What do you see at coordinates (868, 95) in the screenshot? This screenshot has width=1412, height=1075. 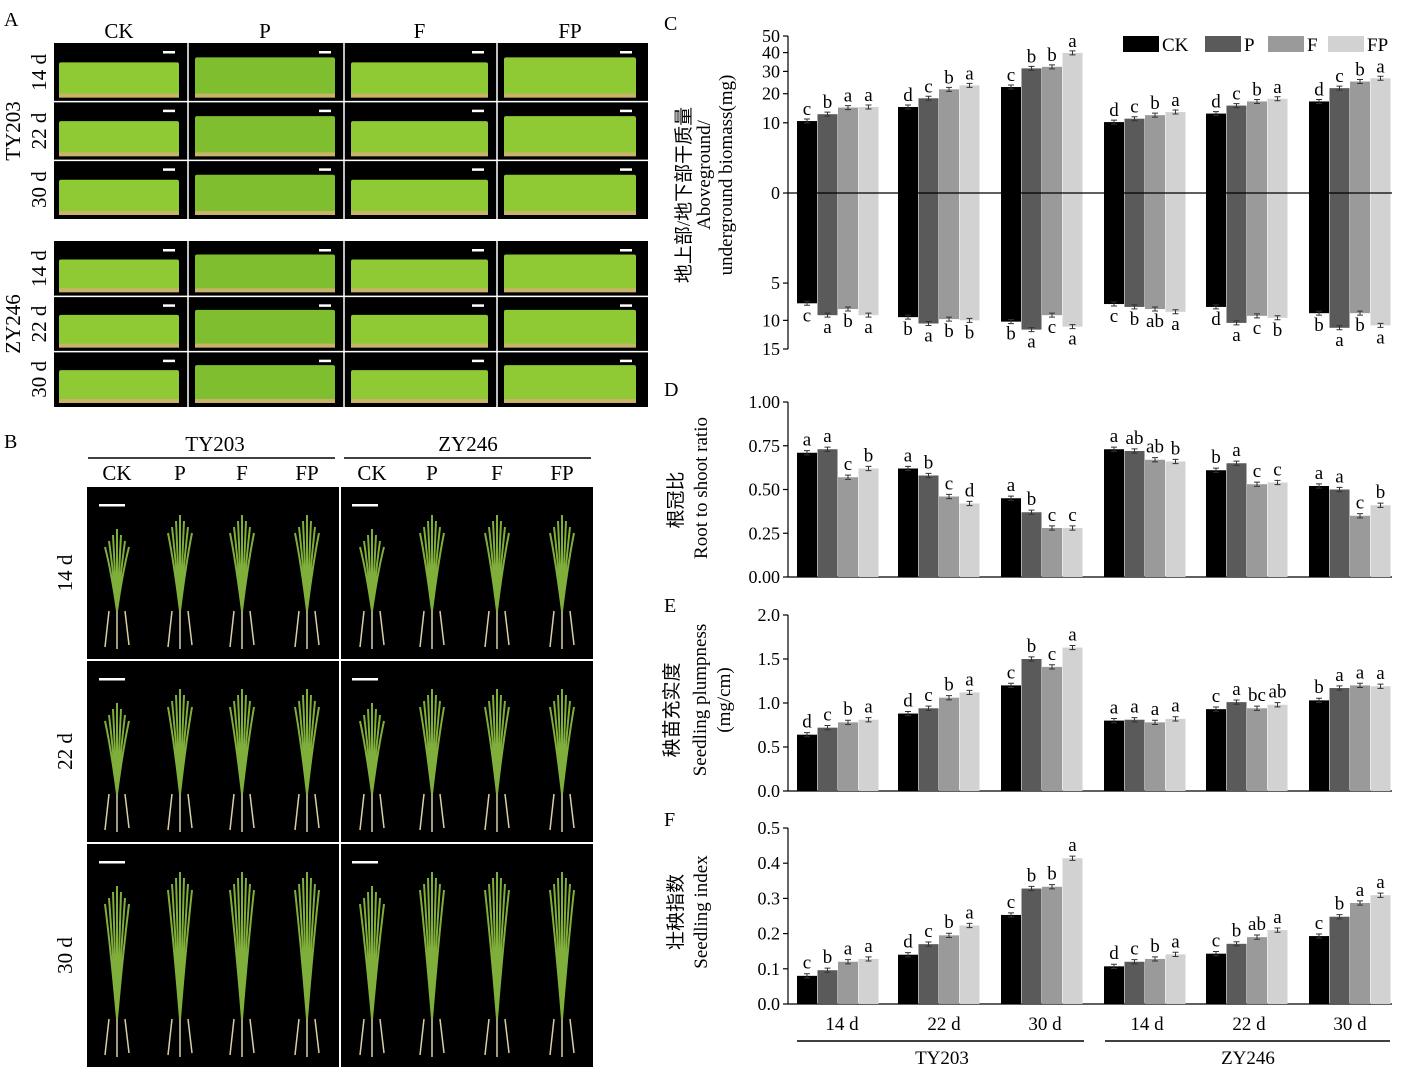 I see `chart-c-sig-letter-above: a` at bounding box center [868, 95].